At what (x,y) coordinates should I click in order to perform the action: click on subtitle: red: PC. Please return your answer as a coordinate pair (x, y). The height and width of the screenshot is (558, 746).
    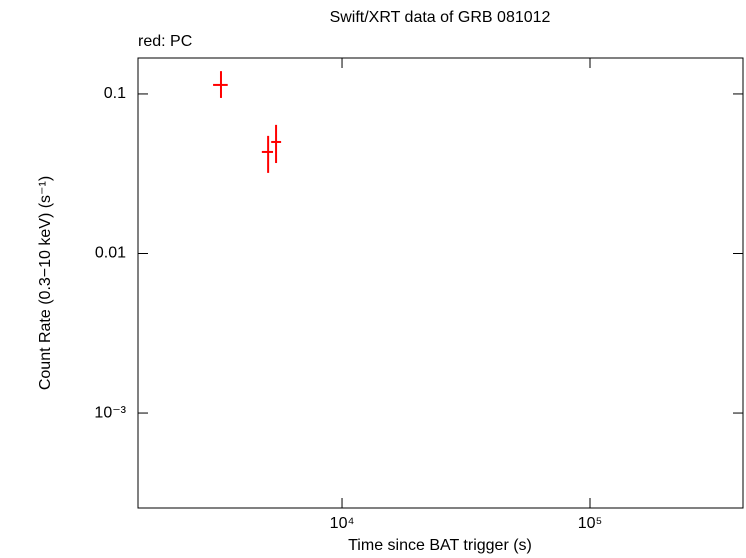
    Looking at the image, I should click on (165, 41).